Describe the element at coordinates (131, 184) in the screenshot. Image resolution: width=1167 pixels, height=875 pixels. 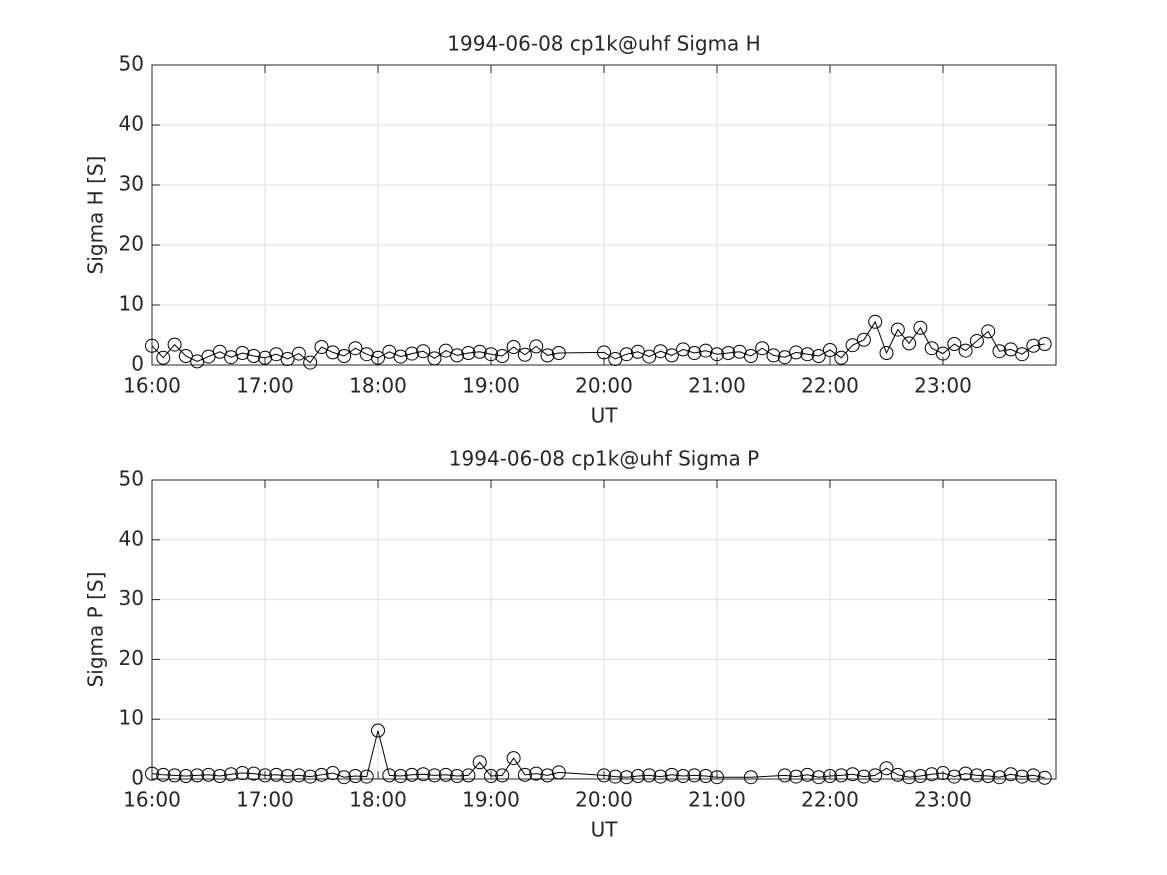
I see `y-tick-label: 30` at that location.